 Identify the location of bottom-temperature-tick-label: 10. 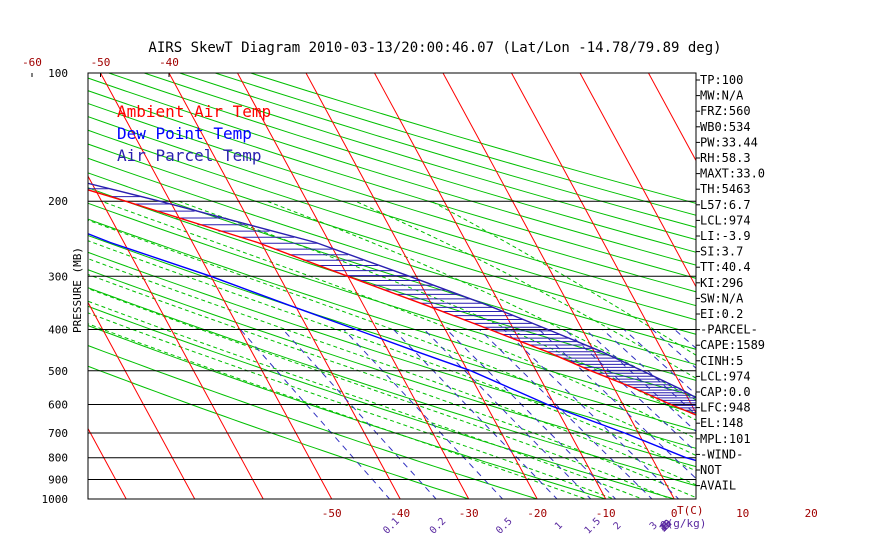
(742, 513).